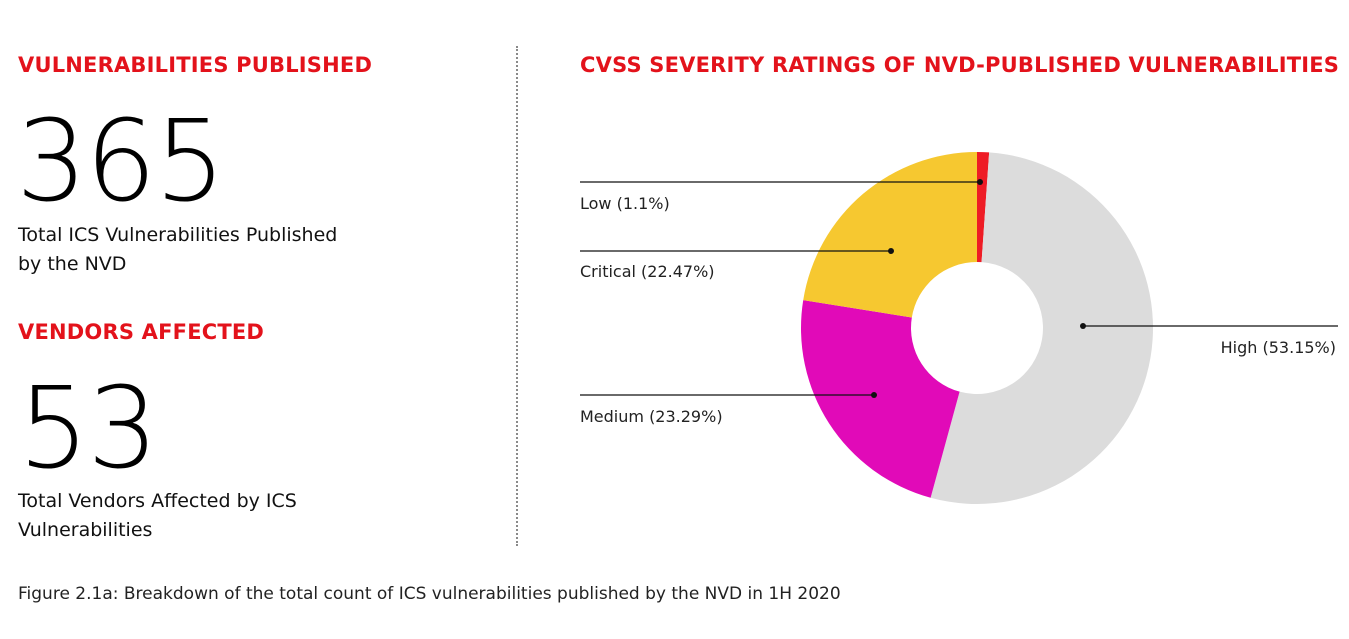 The image size is (1349, 639). Describe the element at coordinates (178, 235) in the screenshot. I see `vulnerabilities-desc-line-1: Total ICS Vulnerabilities Published` at that location.